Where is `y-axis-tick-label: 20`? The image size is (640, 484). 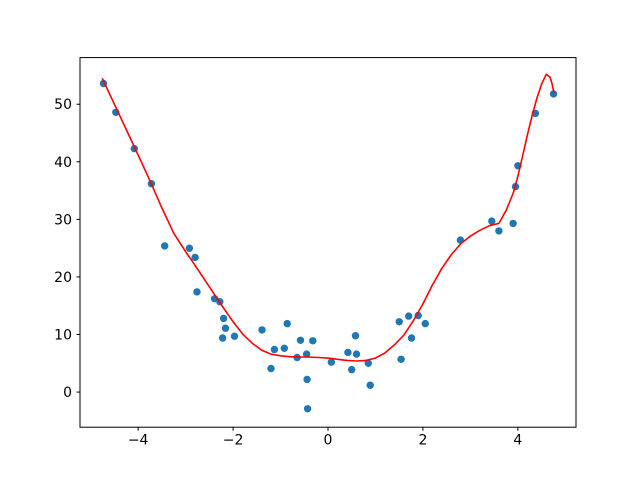 y-axis-tick-label: 20 is located at coordinates (63, 278).